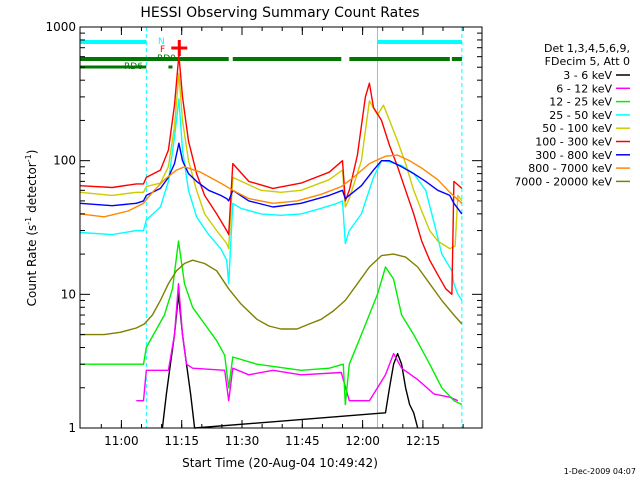 This screenshot has width=640, height=484. Describe the element at coordinates (32, 152) in the screenshot. I see `y-axis-label-part: )` at that location.